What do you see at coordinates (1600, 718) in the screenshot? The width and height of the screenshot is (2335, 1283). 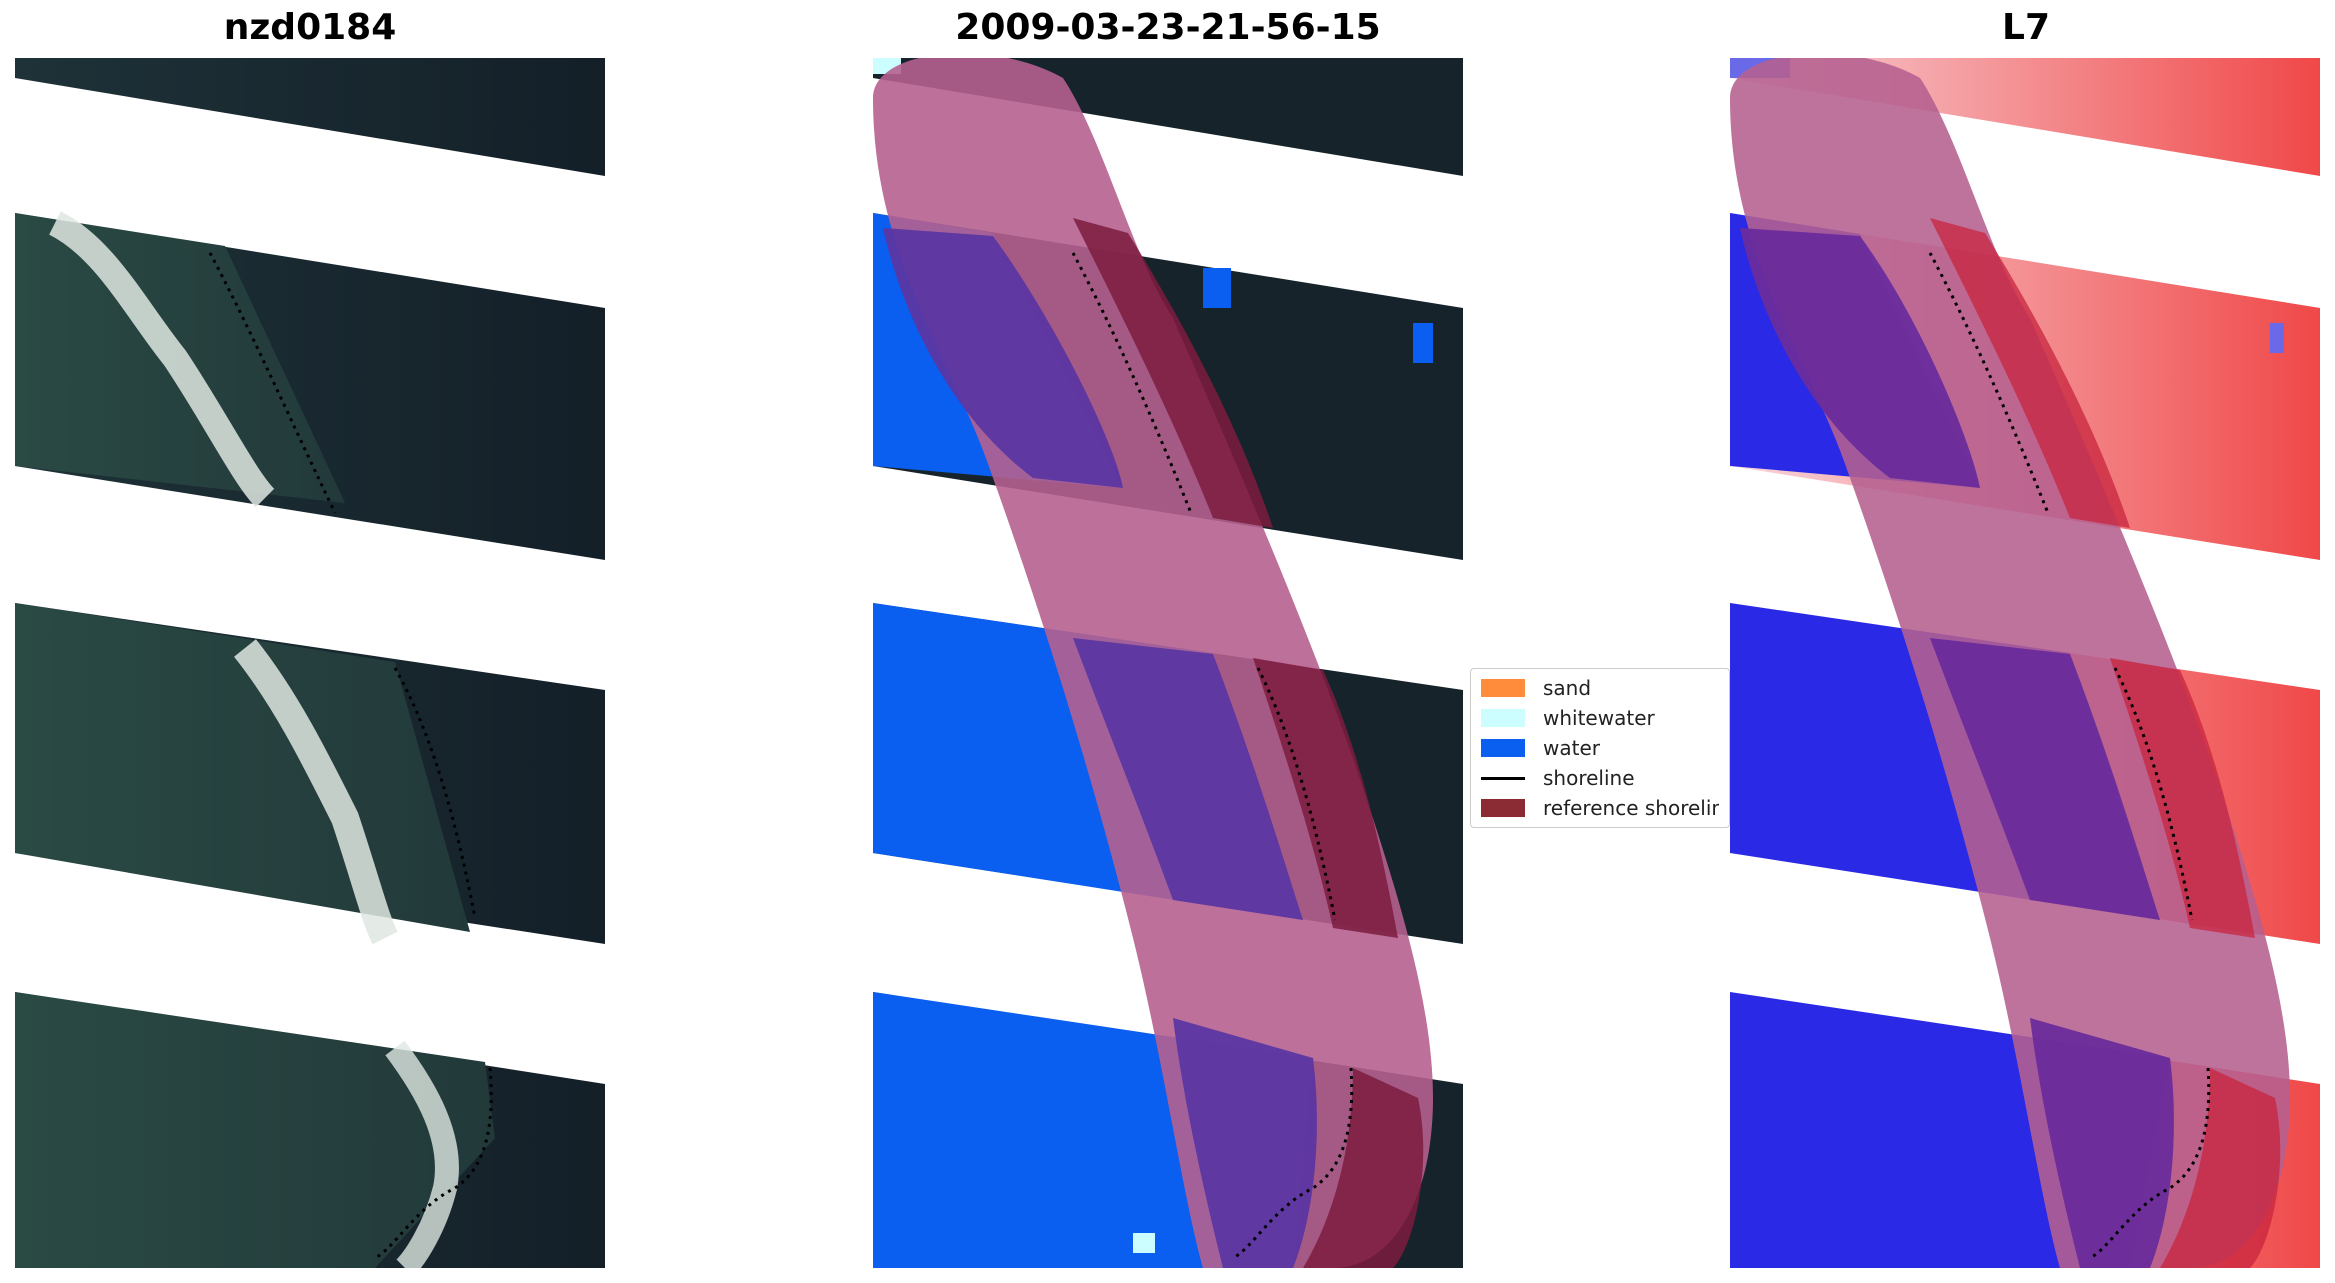 I see `legend-item-whitewater: whitewater` at bounding box center [1600, 718].